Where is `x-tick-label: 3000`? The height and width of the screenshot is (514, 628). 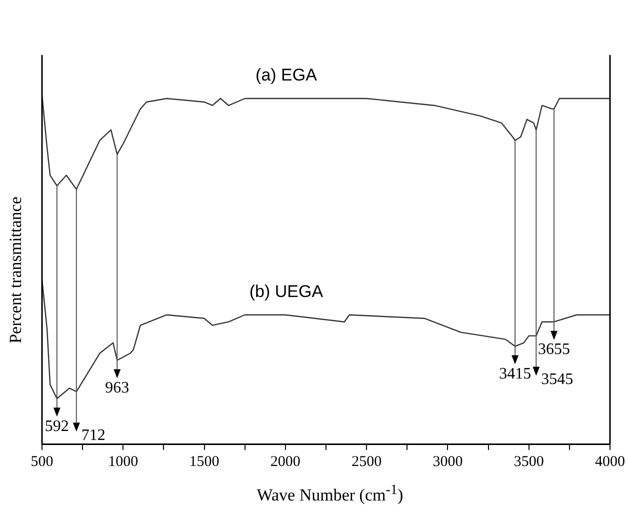
x-tick-label: 3000 is located at coordinates (447, 462).